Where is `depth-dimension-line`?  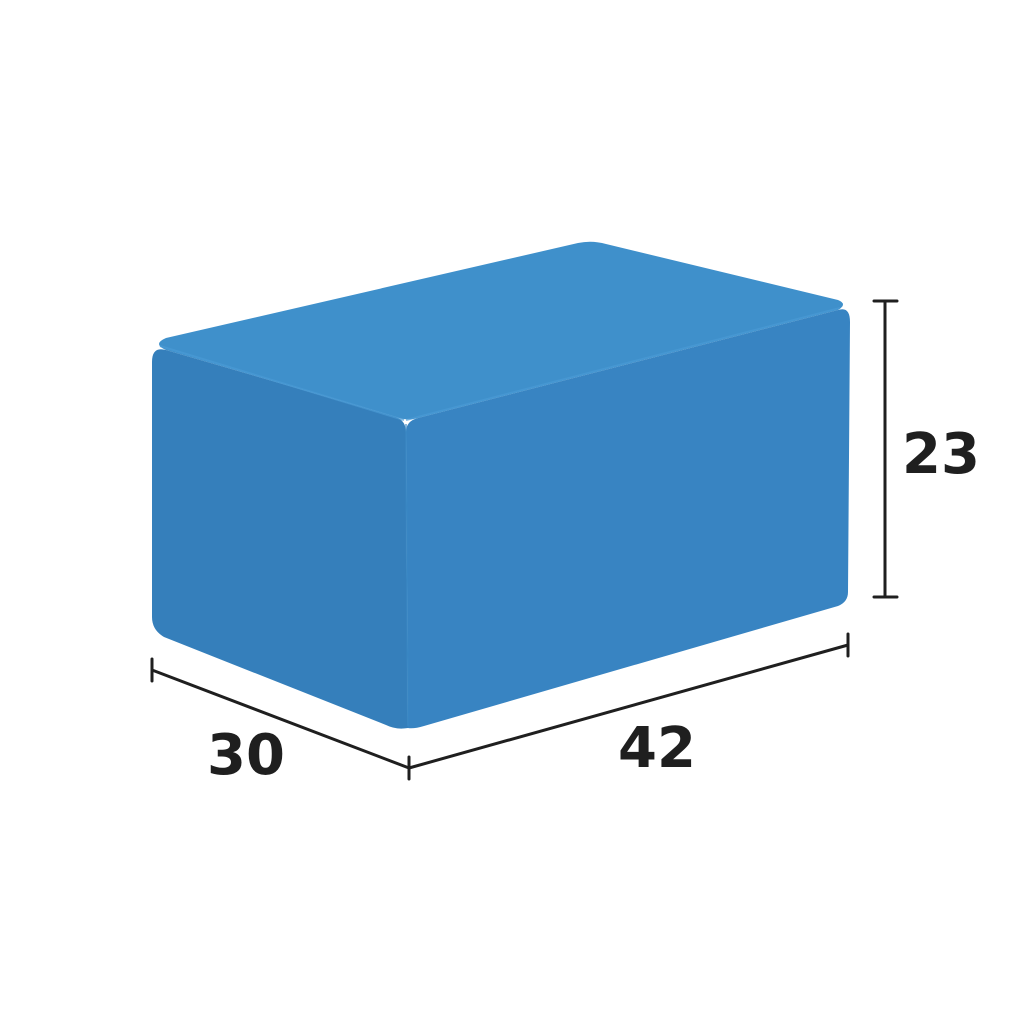 depth-dimension-line is located at coordinates (280, 719).